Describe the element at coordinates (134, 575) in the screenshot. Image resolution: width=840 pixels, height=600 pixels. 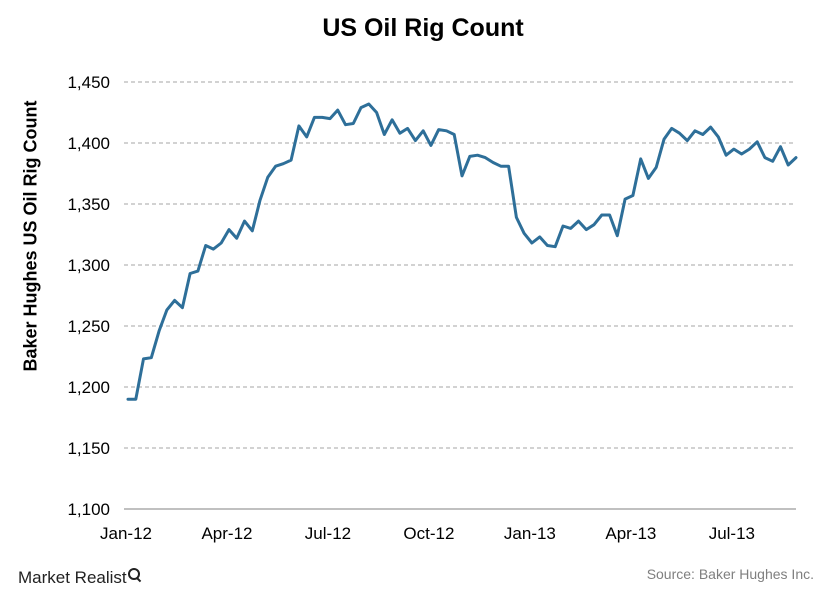
I see `magnifier-icon` at that location.